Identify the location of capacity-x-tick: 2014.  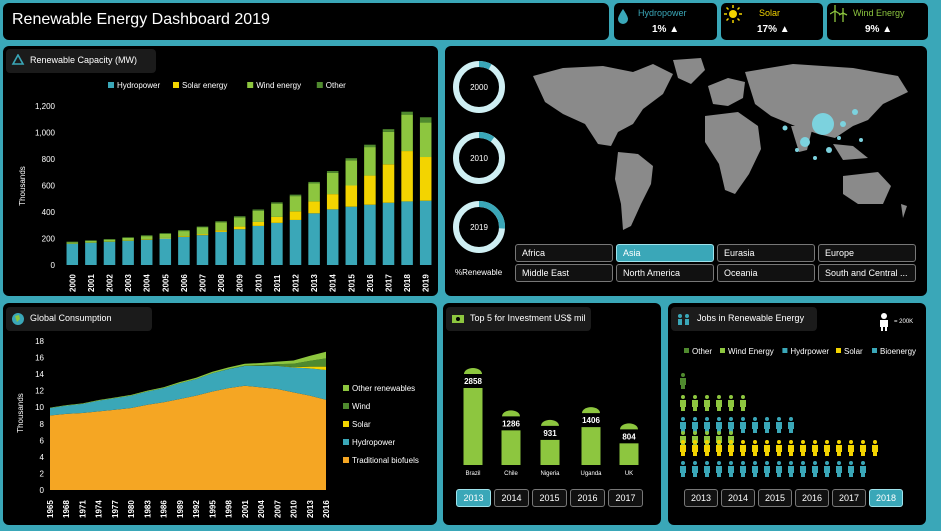
(333, 283).